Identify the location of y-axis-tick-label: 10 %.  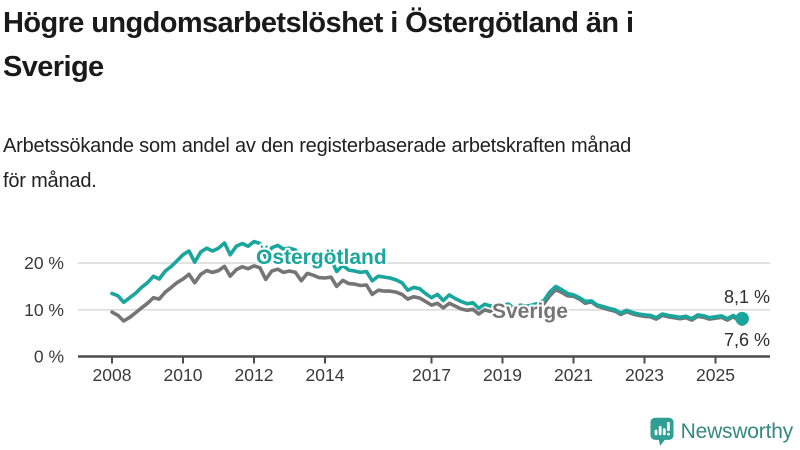
(44, 310).